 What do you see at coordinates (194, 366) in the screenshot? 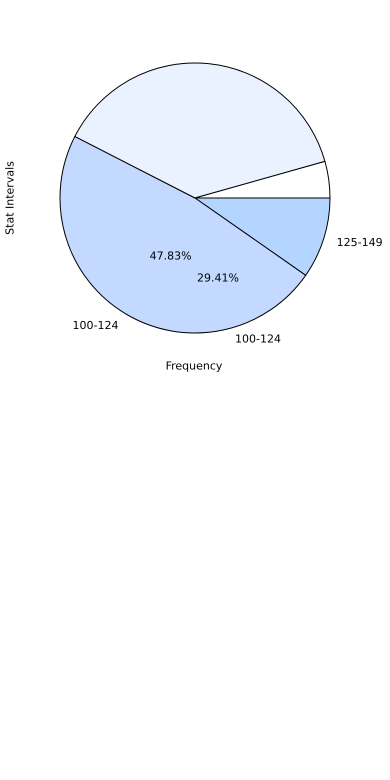
I see `text: Frequency` at bounding box center [194, 366].